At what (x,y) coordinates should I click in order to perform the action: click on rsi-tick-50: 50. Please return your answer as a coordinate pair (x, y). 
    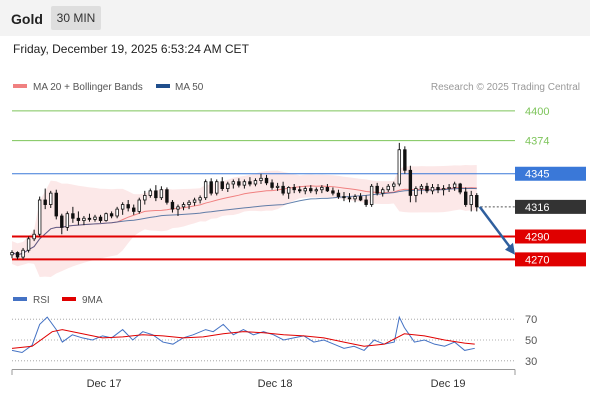
    Looking at the image, I should click on (531, 341).